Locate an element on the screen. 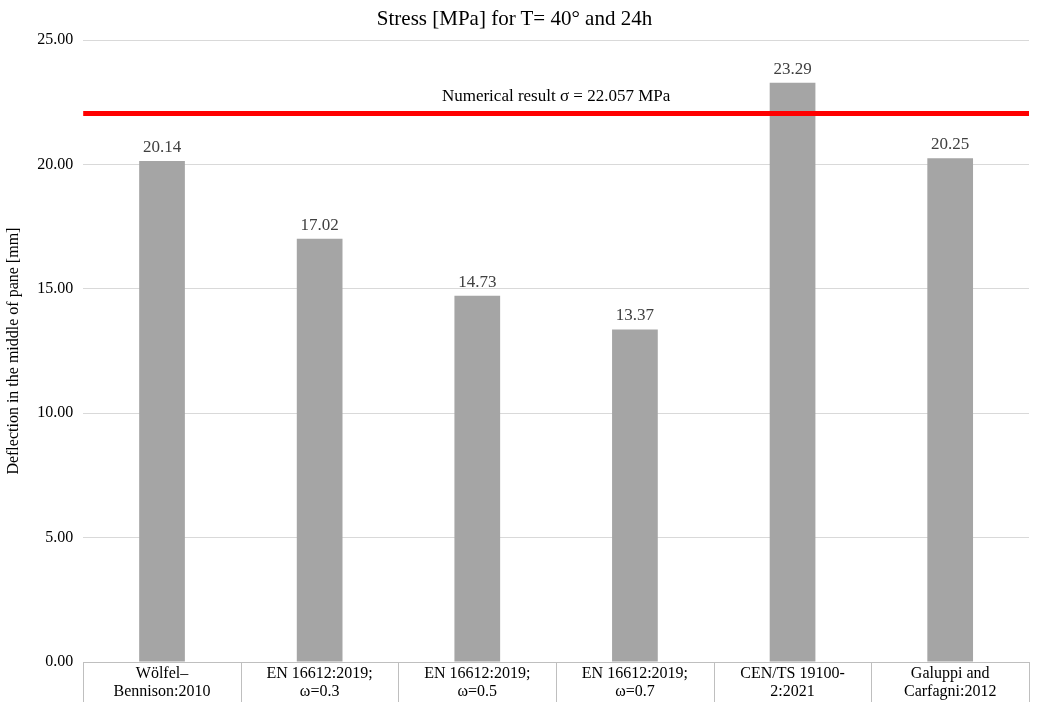 The image size is (1039, 704). y-tick-label: 5.00 is located at coordinates (59, 536).